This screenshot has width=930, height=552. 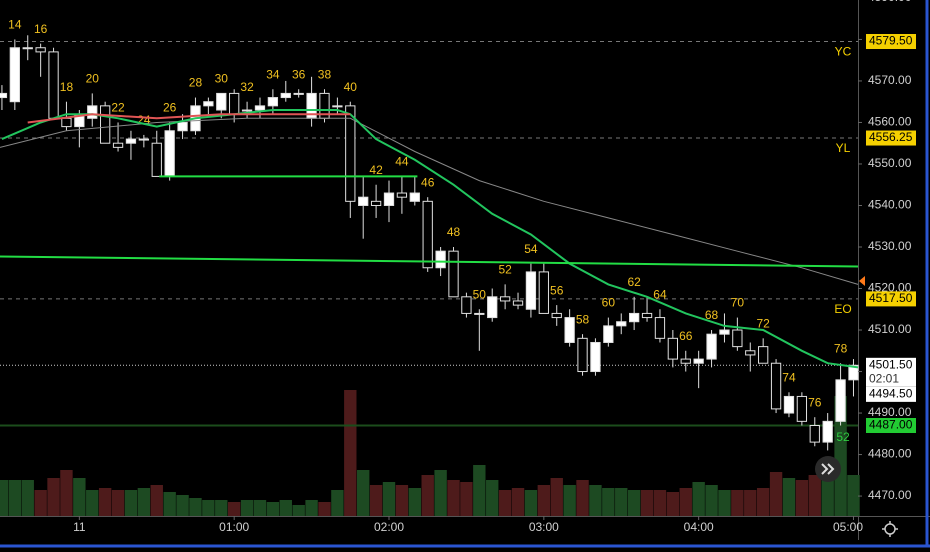 What do you see at coordinates (531, 249) in the screenshot?
I see `bar-number: 54` at bounding box center [531, 249].